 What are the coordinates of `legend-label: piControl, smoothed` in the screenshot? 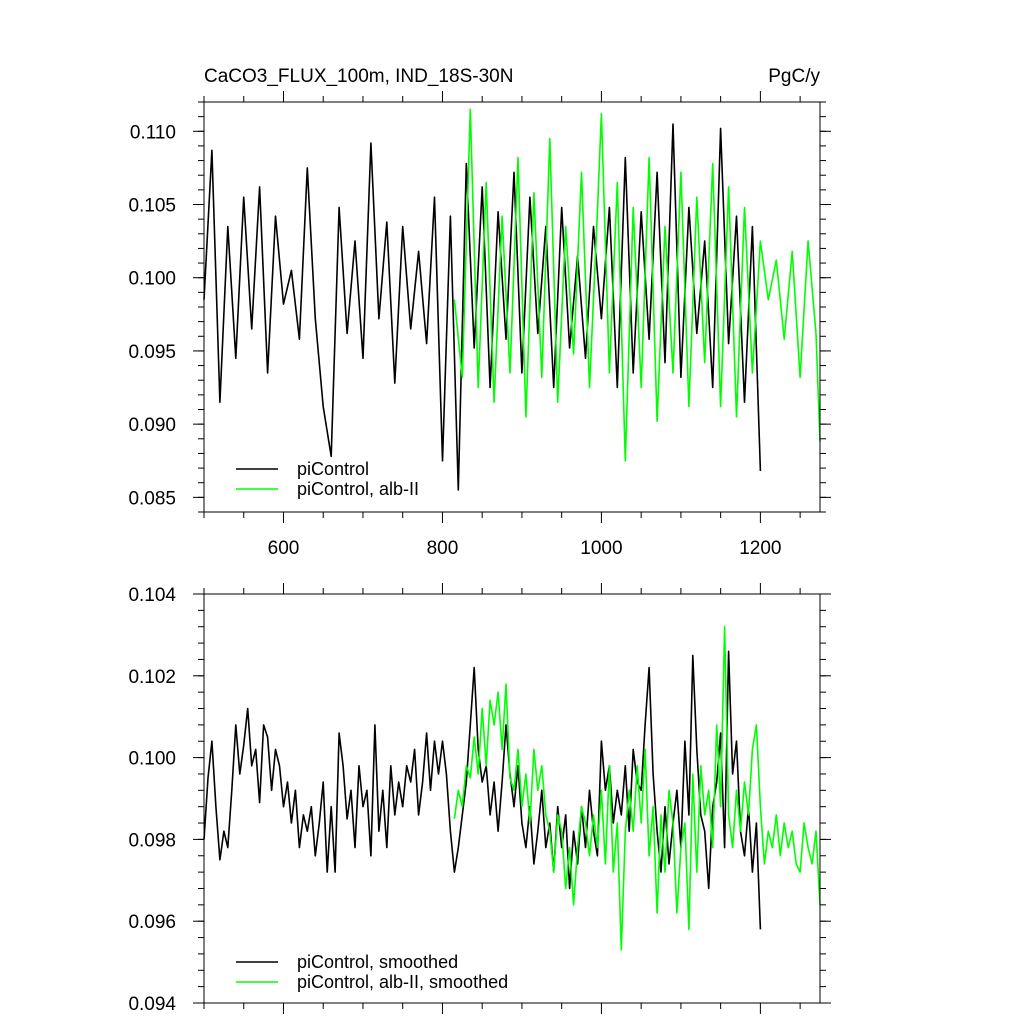 It's located at (377, 962).